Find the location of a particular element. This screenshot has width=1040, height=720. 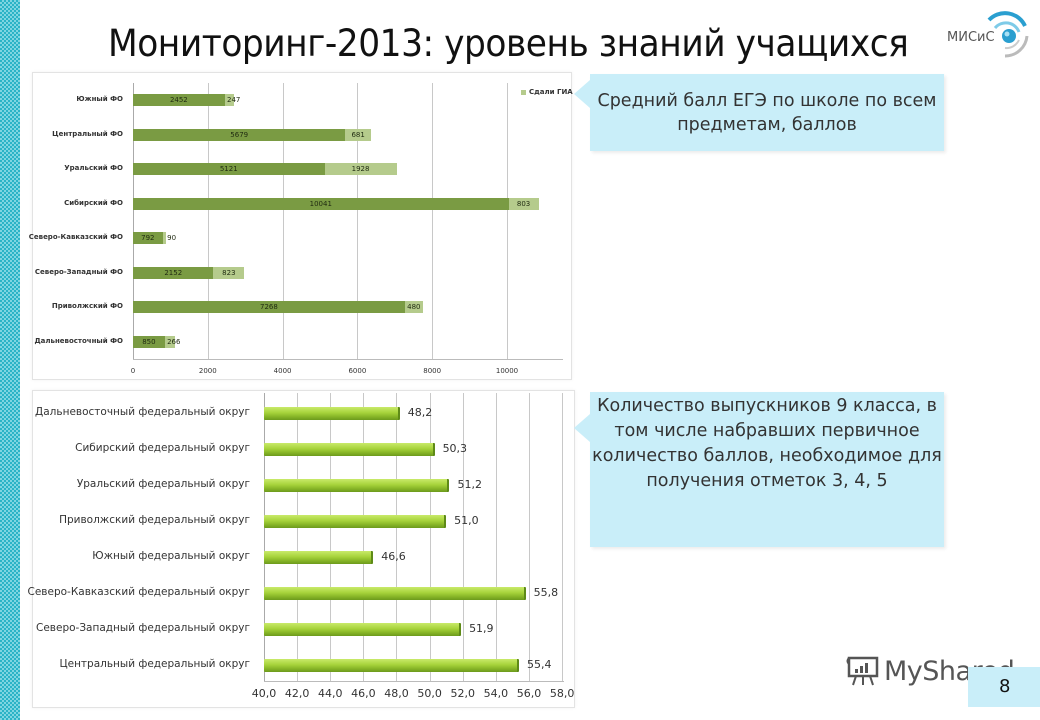

category-label: Уральский федеральный округ is located at coordinates (163, 484).